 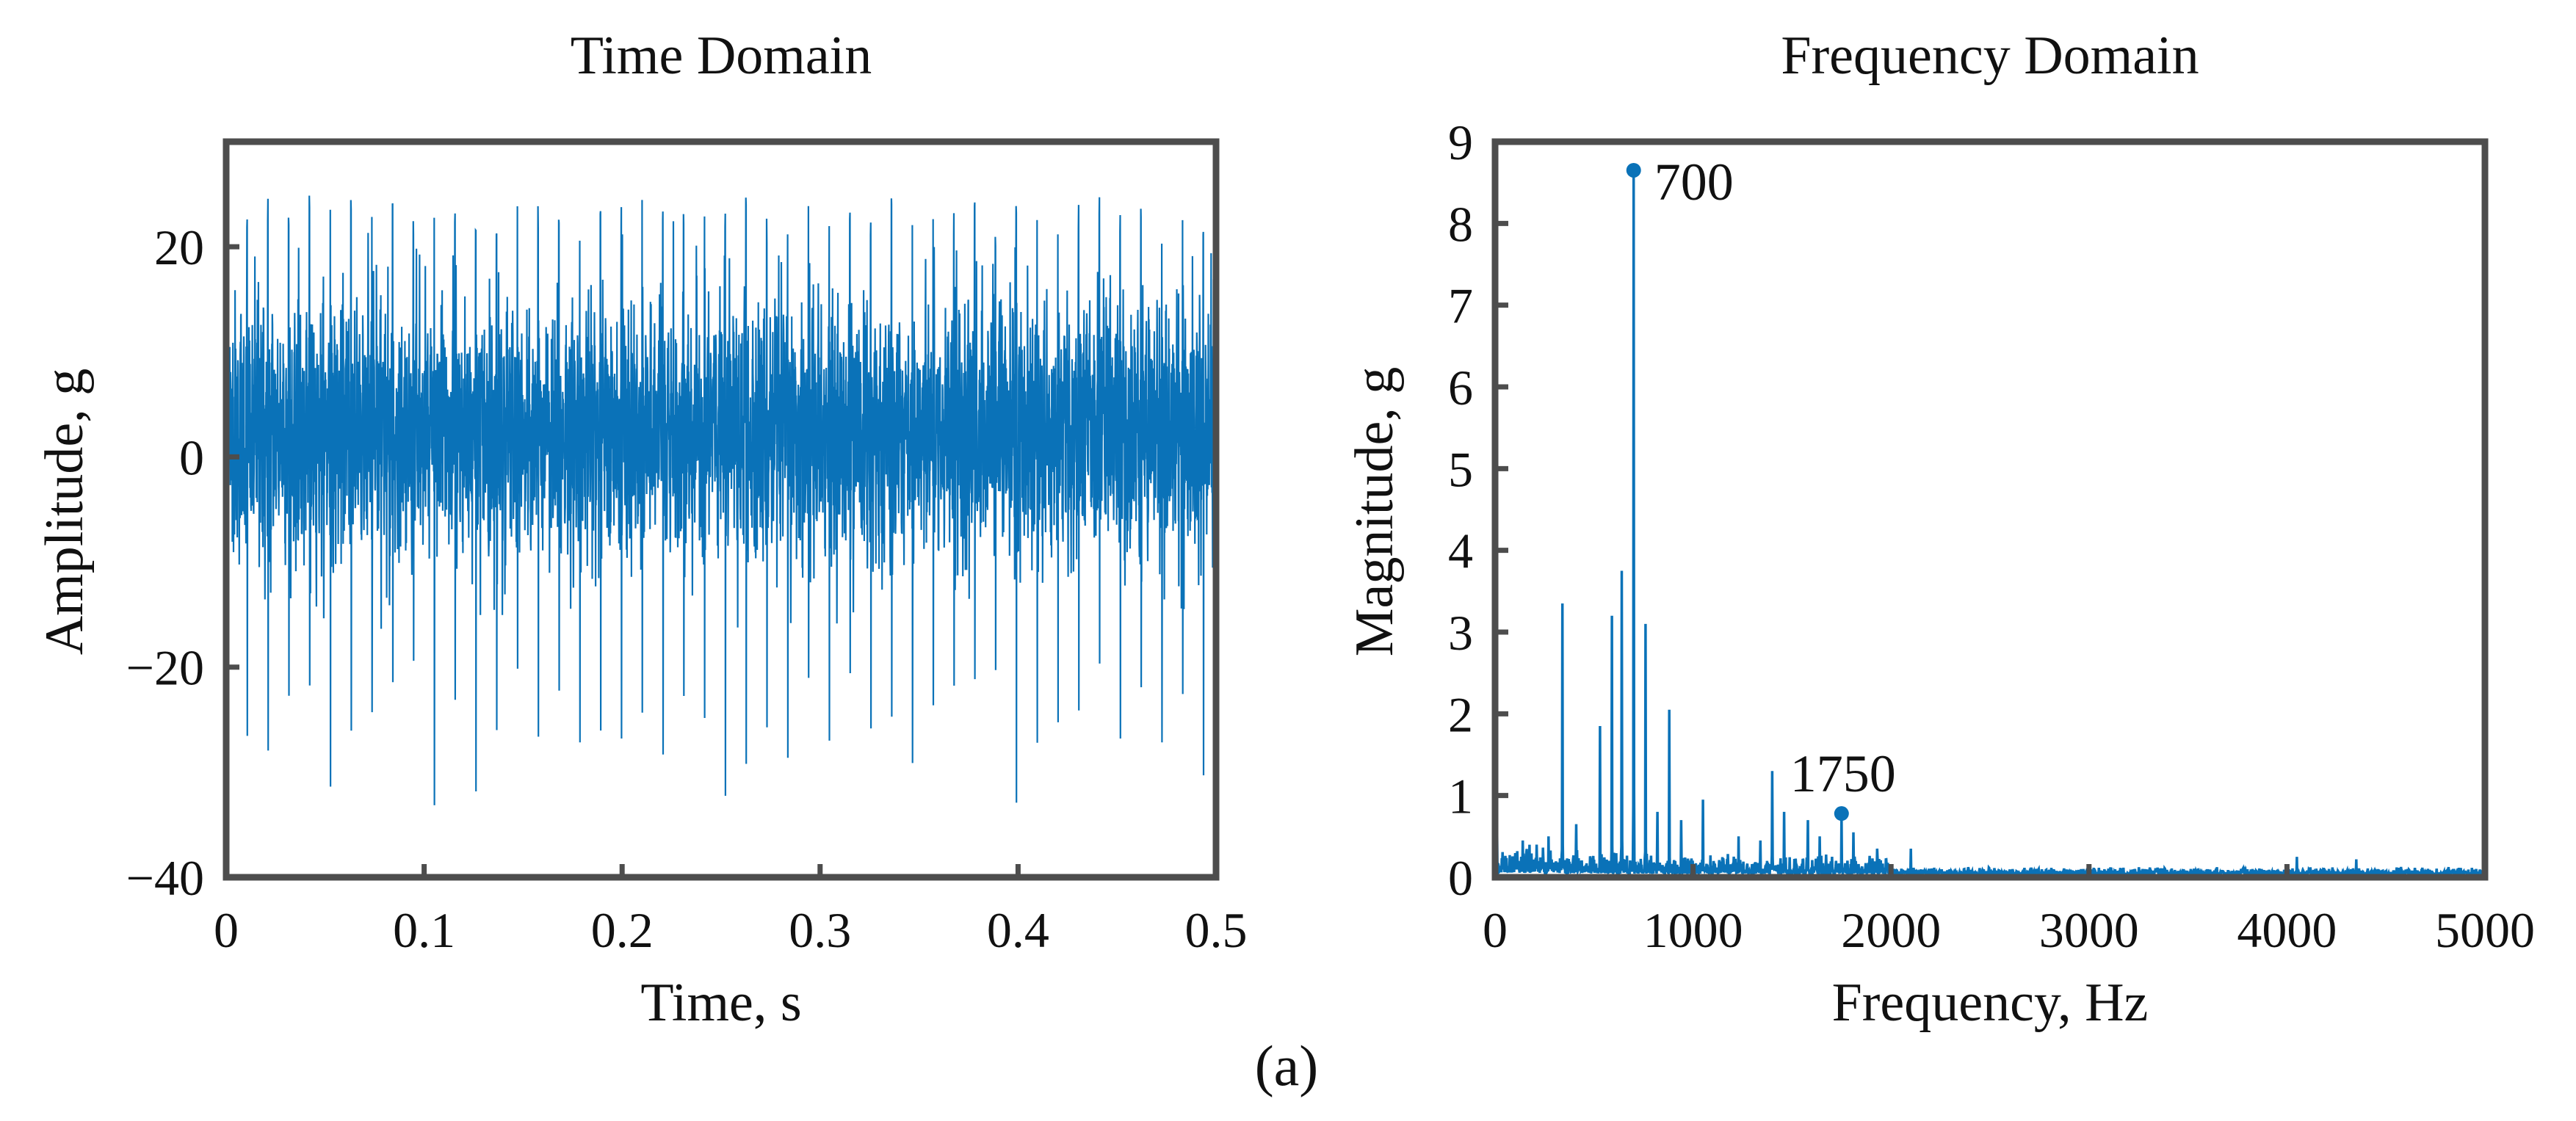 What do you see at coordinates (165, 878) in the screenshot?
I see `time-y-tick-label: −40` at bounding box center [165, 878].